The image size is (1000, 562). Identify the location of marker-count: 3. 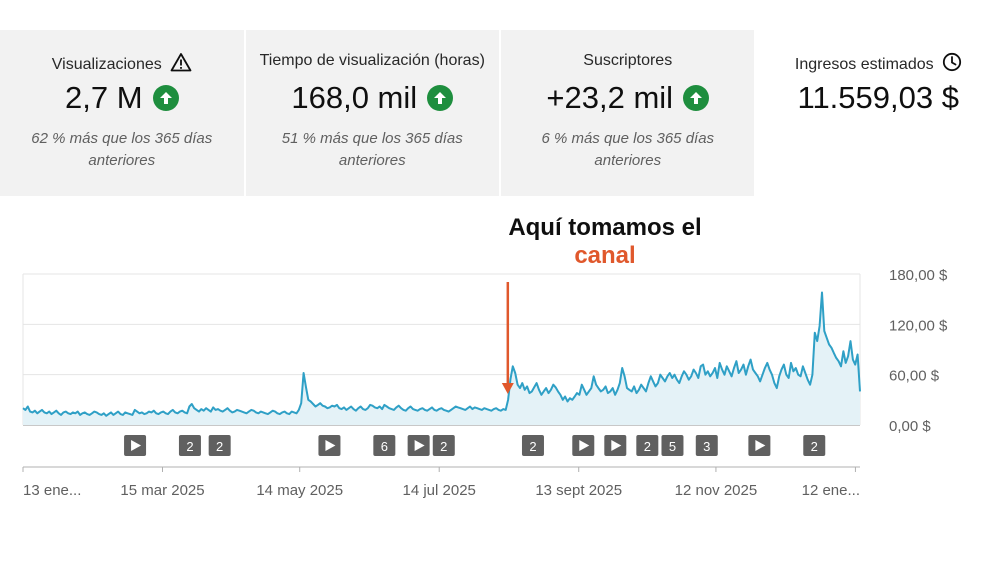
(706, 446).